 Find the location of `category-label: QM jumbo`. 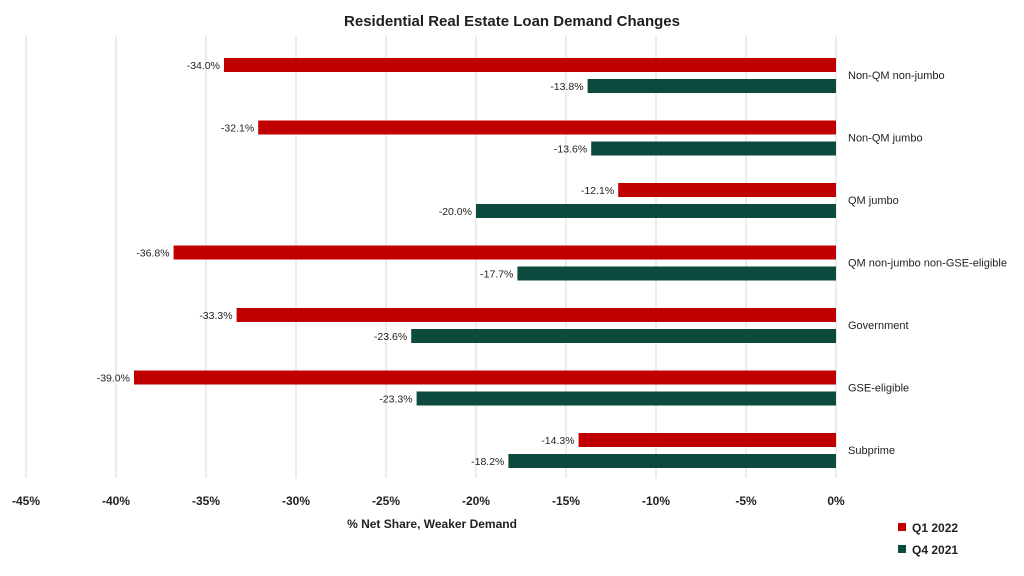

category-label: QM jumbo is located at coordinates (873, 201).